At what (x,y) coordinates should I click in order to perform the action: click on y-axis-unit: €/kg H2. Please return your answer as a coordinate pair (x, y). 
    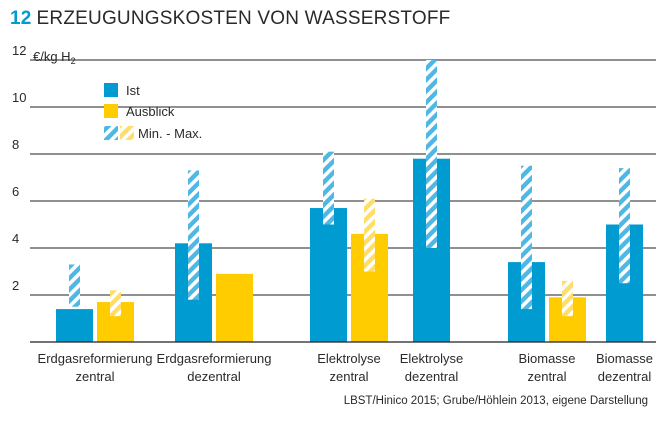
    Looking at the image, I should click on (54, 57).